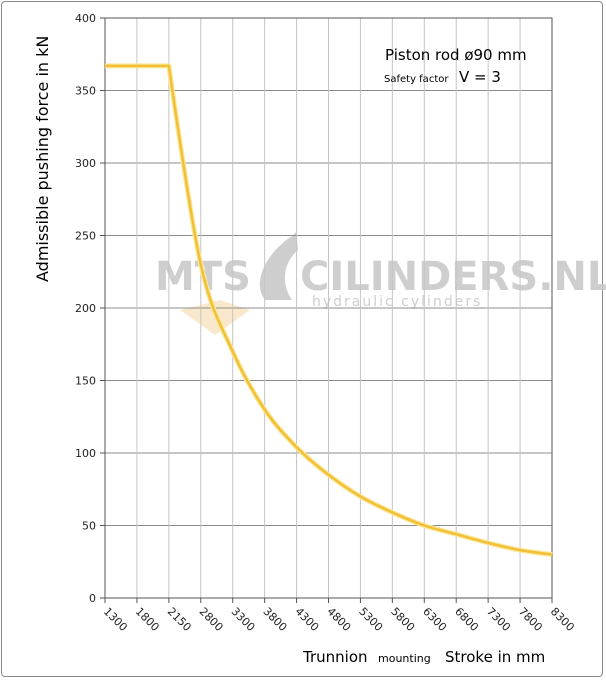  Describe the element at coordinates (85, 91) in the screenshot. I see `y-tick-label: 350` at that location.